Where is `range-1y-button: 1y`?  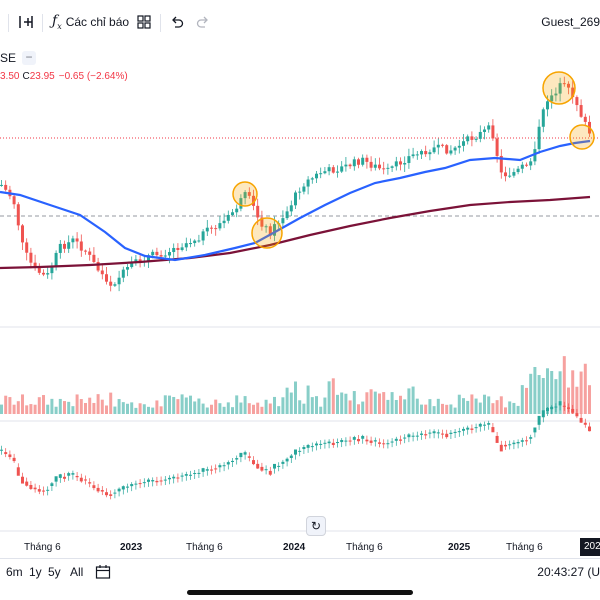 range-1y-button: 1y is located at coordinates (35, 572).